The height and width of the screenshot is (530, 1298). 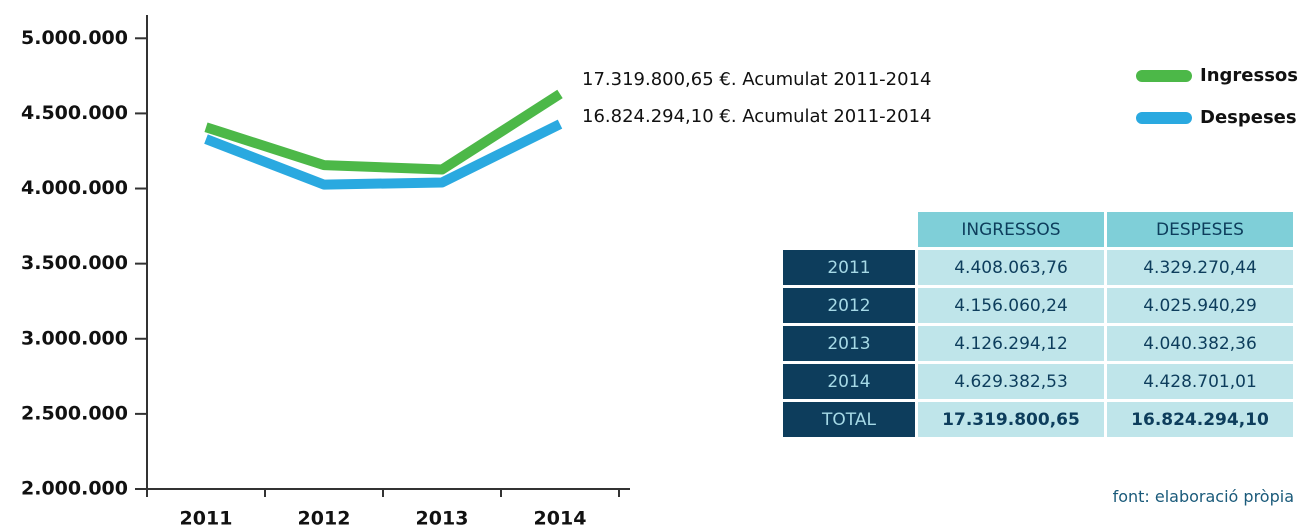 I want to click on y-tick-label: 2.500.000, so click(x=74, y=413).